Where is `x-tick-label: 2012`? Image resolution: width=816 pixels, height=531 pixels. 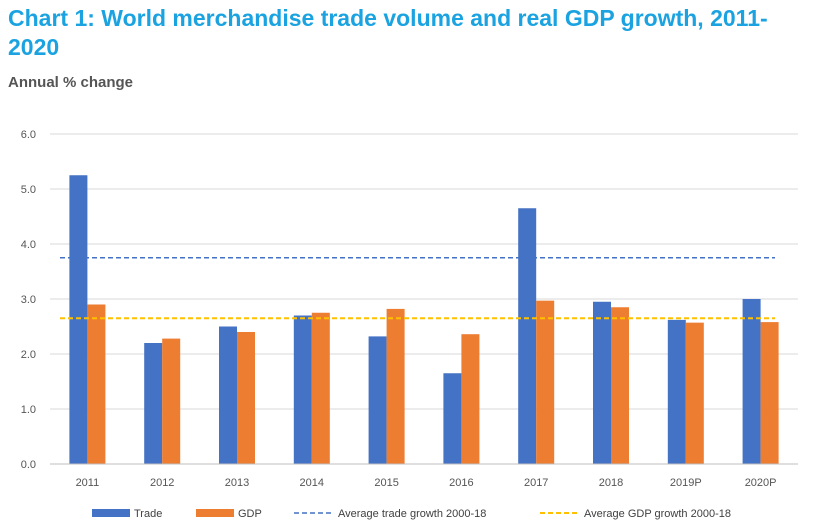
x-tick-label: 2012 is located at coordinates (162, 483).